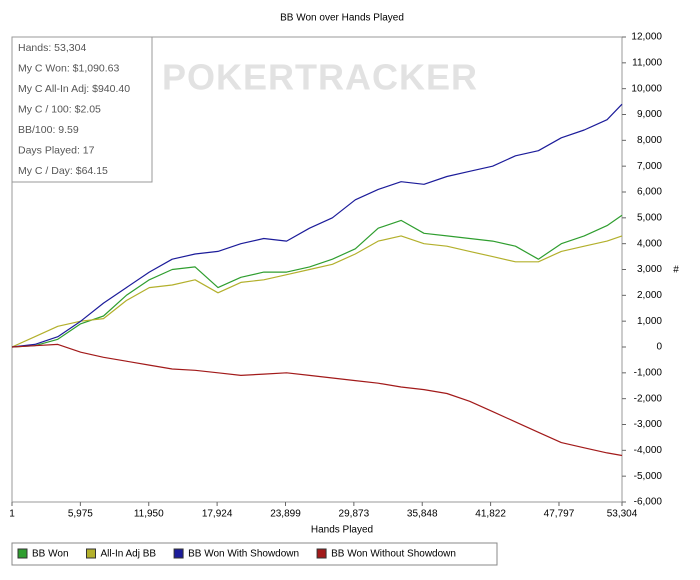 The image size is (700, 580). What do you see at coordinates (649, 295) in the screenshot?
I see `y-tick-label: 2,000` at bounding box center [649, 295].